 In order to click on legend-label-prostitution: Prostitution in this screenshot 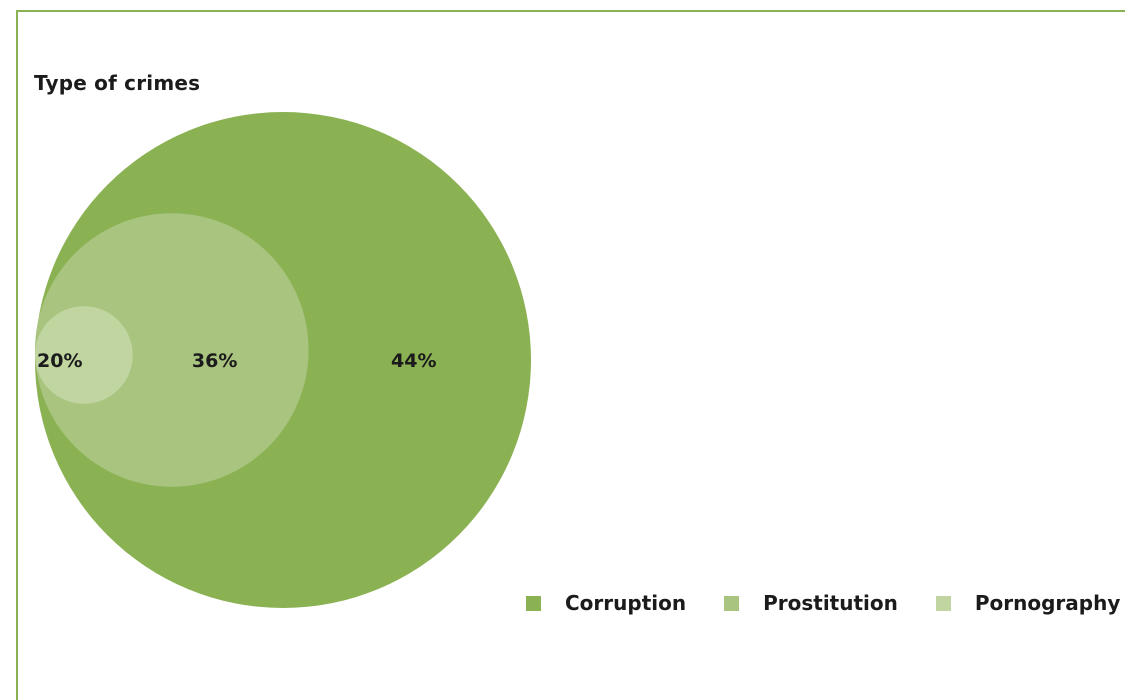, I will do `click(830, 603)`.